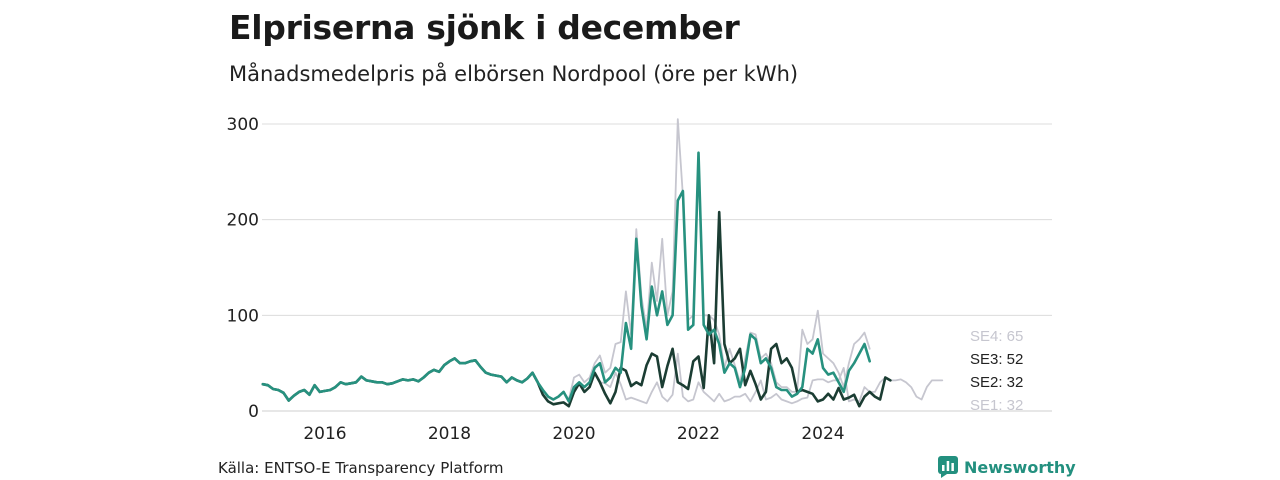 The image size is (1280, 480). What do you see at coordinates (822, 434) in the screenshot?
I see `x-tick-label: 2024` at bounding box center [822, 434].